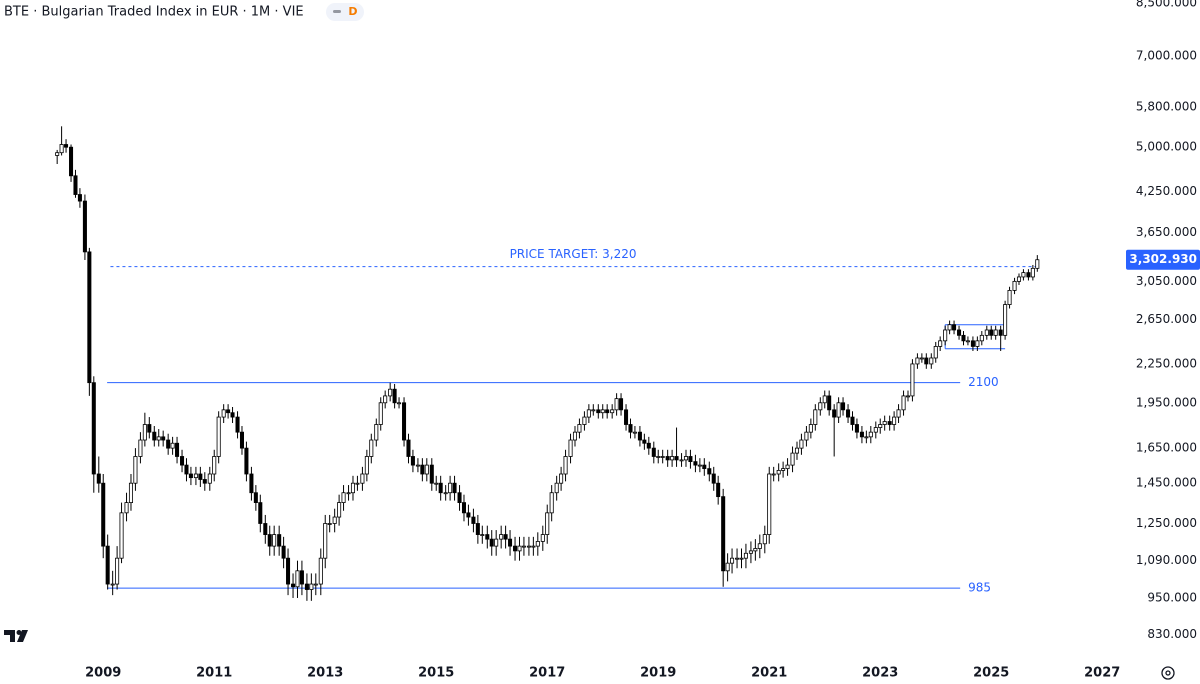 The width and height of the screenshot is (1200, 684). I want to click on settings-icon, so click(1168, 673).